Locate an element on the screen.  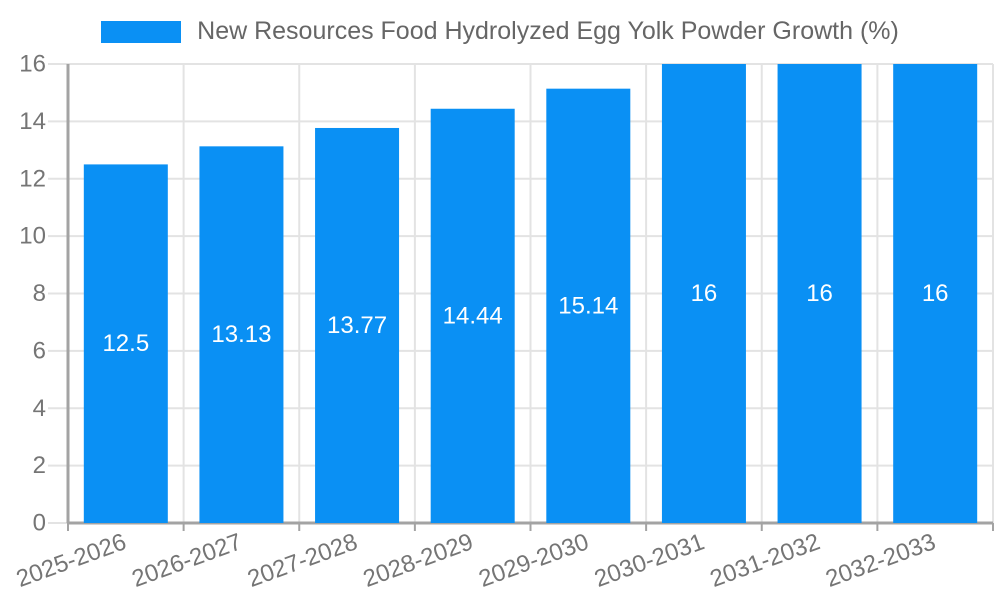
x-tick-label-2028-2029: 2028-2029 is located at coordinates (418, 560).